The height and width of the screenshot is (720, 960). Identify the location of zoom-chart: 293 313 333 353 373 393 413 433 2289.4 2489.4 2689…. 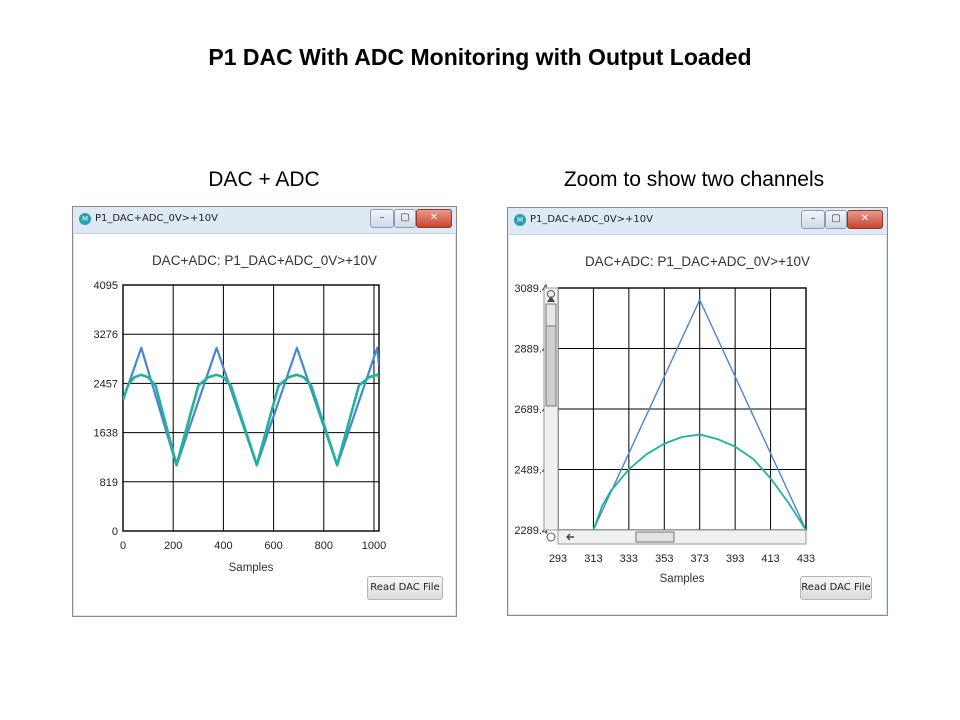
(664, 434).